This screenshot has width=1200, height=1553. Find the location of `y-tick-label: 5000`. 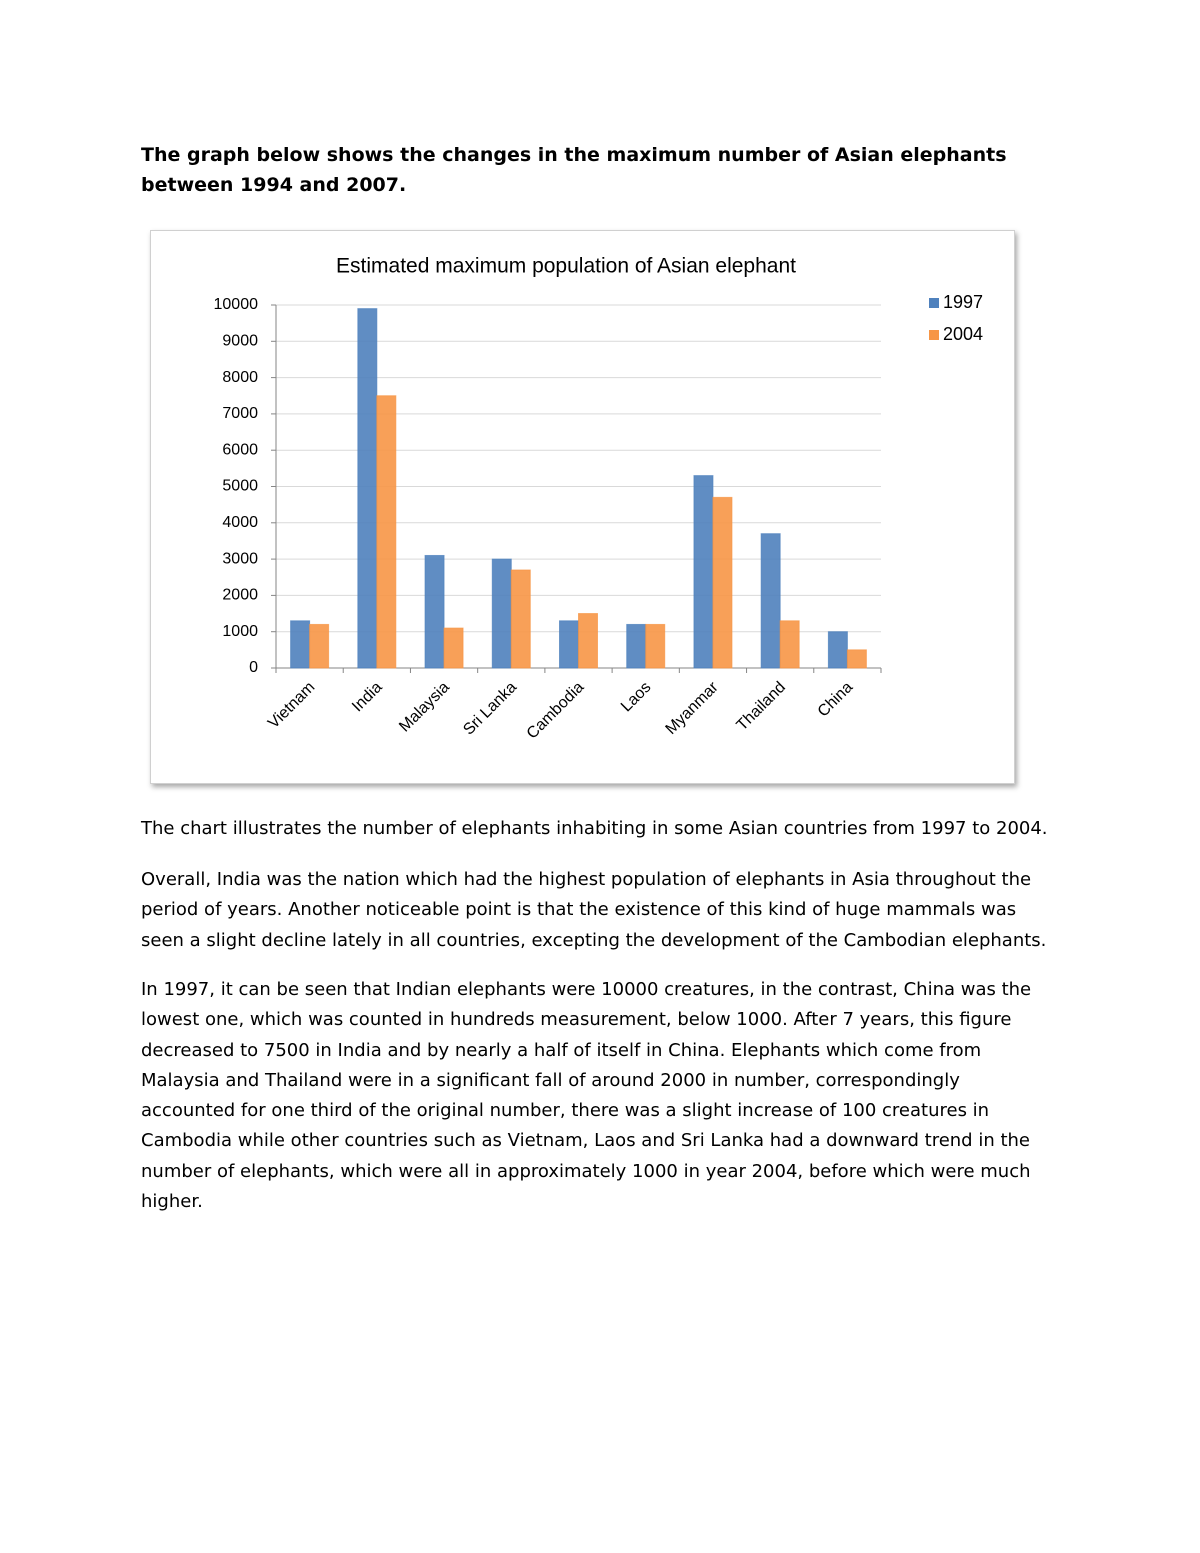

y-tick-label: 5000 is located at coordinates (240, 486).